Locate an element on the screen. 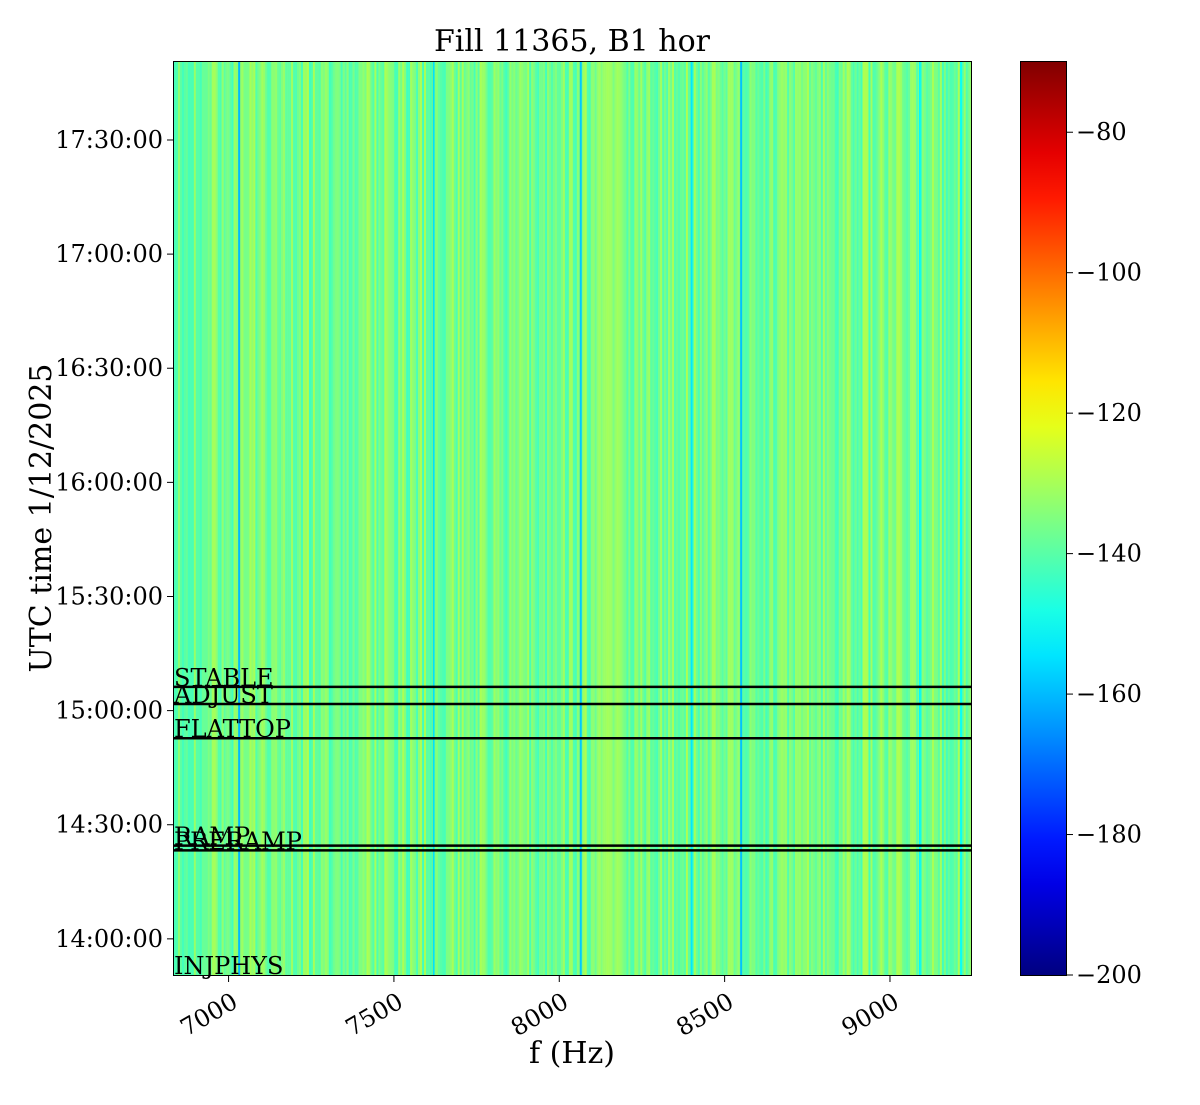 The width and height of the screenshot is (1200, 1105). x-tick-label: 7500 is located at coordinates (374, 1014).